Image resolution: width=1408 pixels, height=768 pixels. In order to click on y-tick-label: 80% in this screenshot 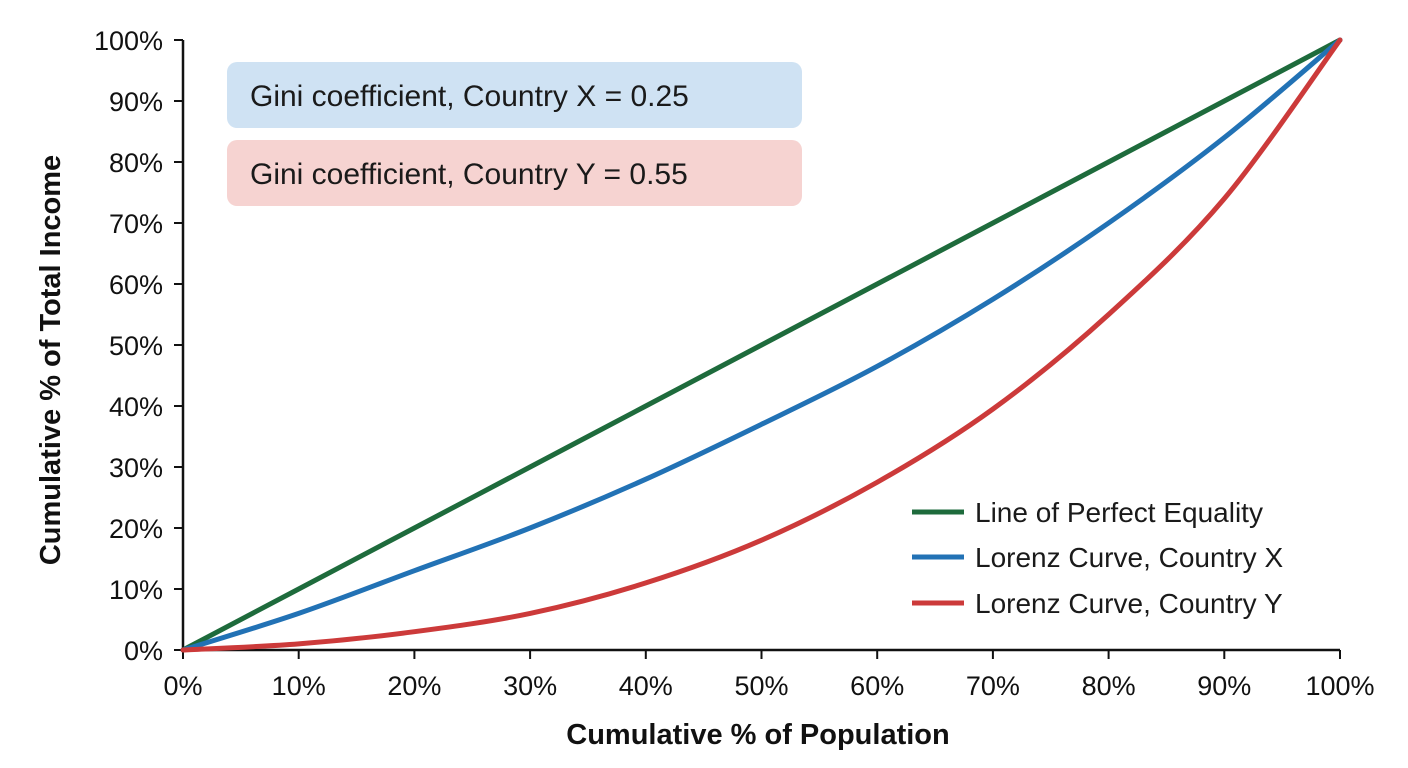, I will do `click(136, 163)`.